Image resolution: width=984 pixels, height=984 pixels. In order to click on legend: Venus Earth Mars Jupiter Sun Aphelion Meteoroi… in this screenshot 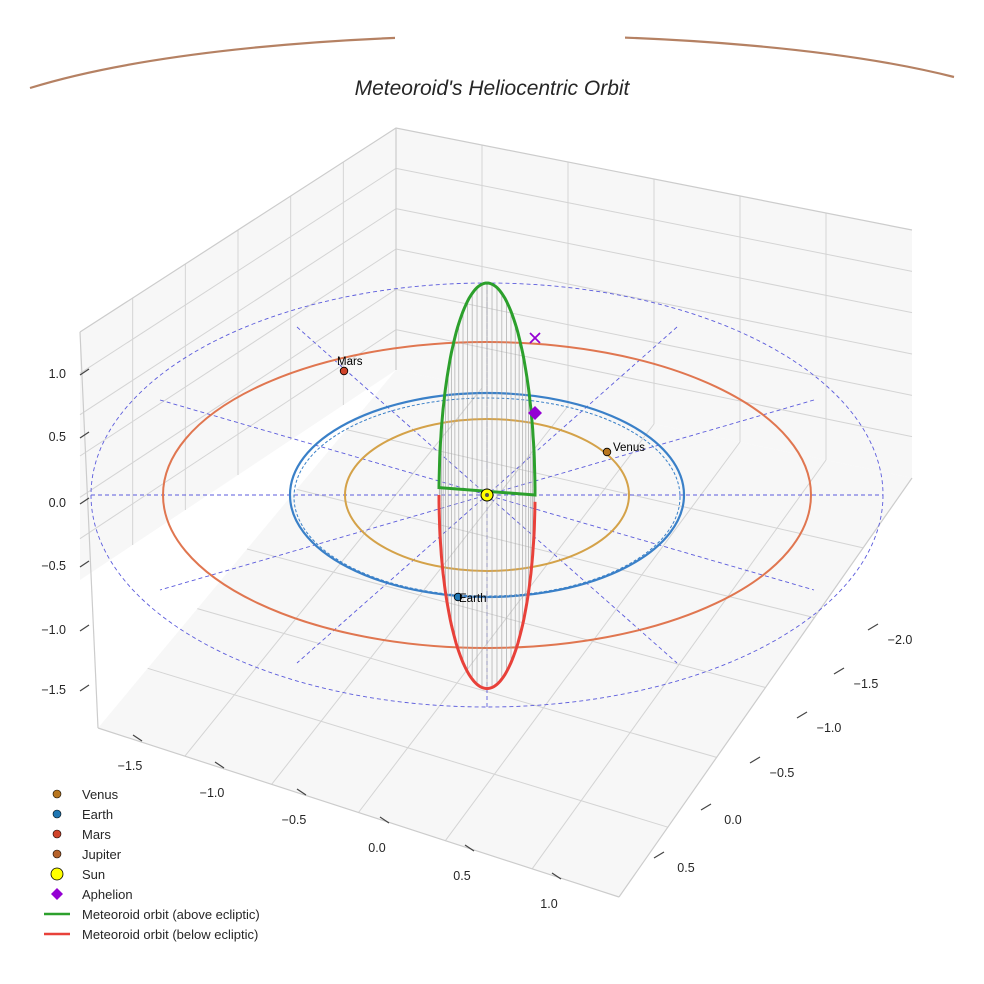, I will do `click(150, 864)`.